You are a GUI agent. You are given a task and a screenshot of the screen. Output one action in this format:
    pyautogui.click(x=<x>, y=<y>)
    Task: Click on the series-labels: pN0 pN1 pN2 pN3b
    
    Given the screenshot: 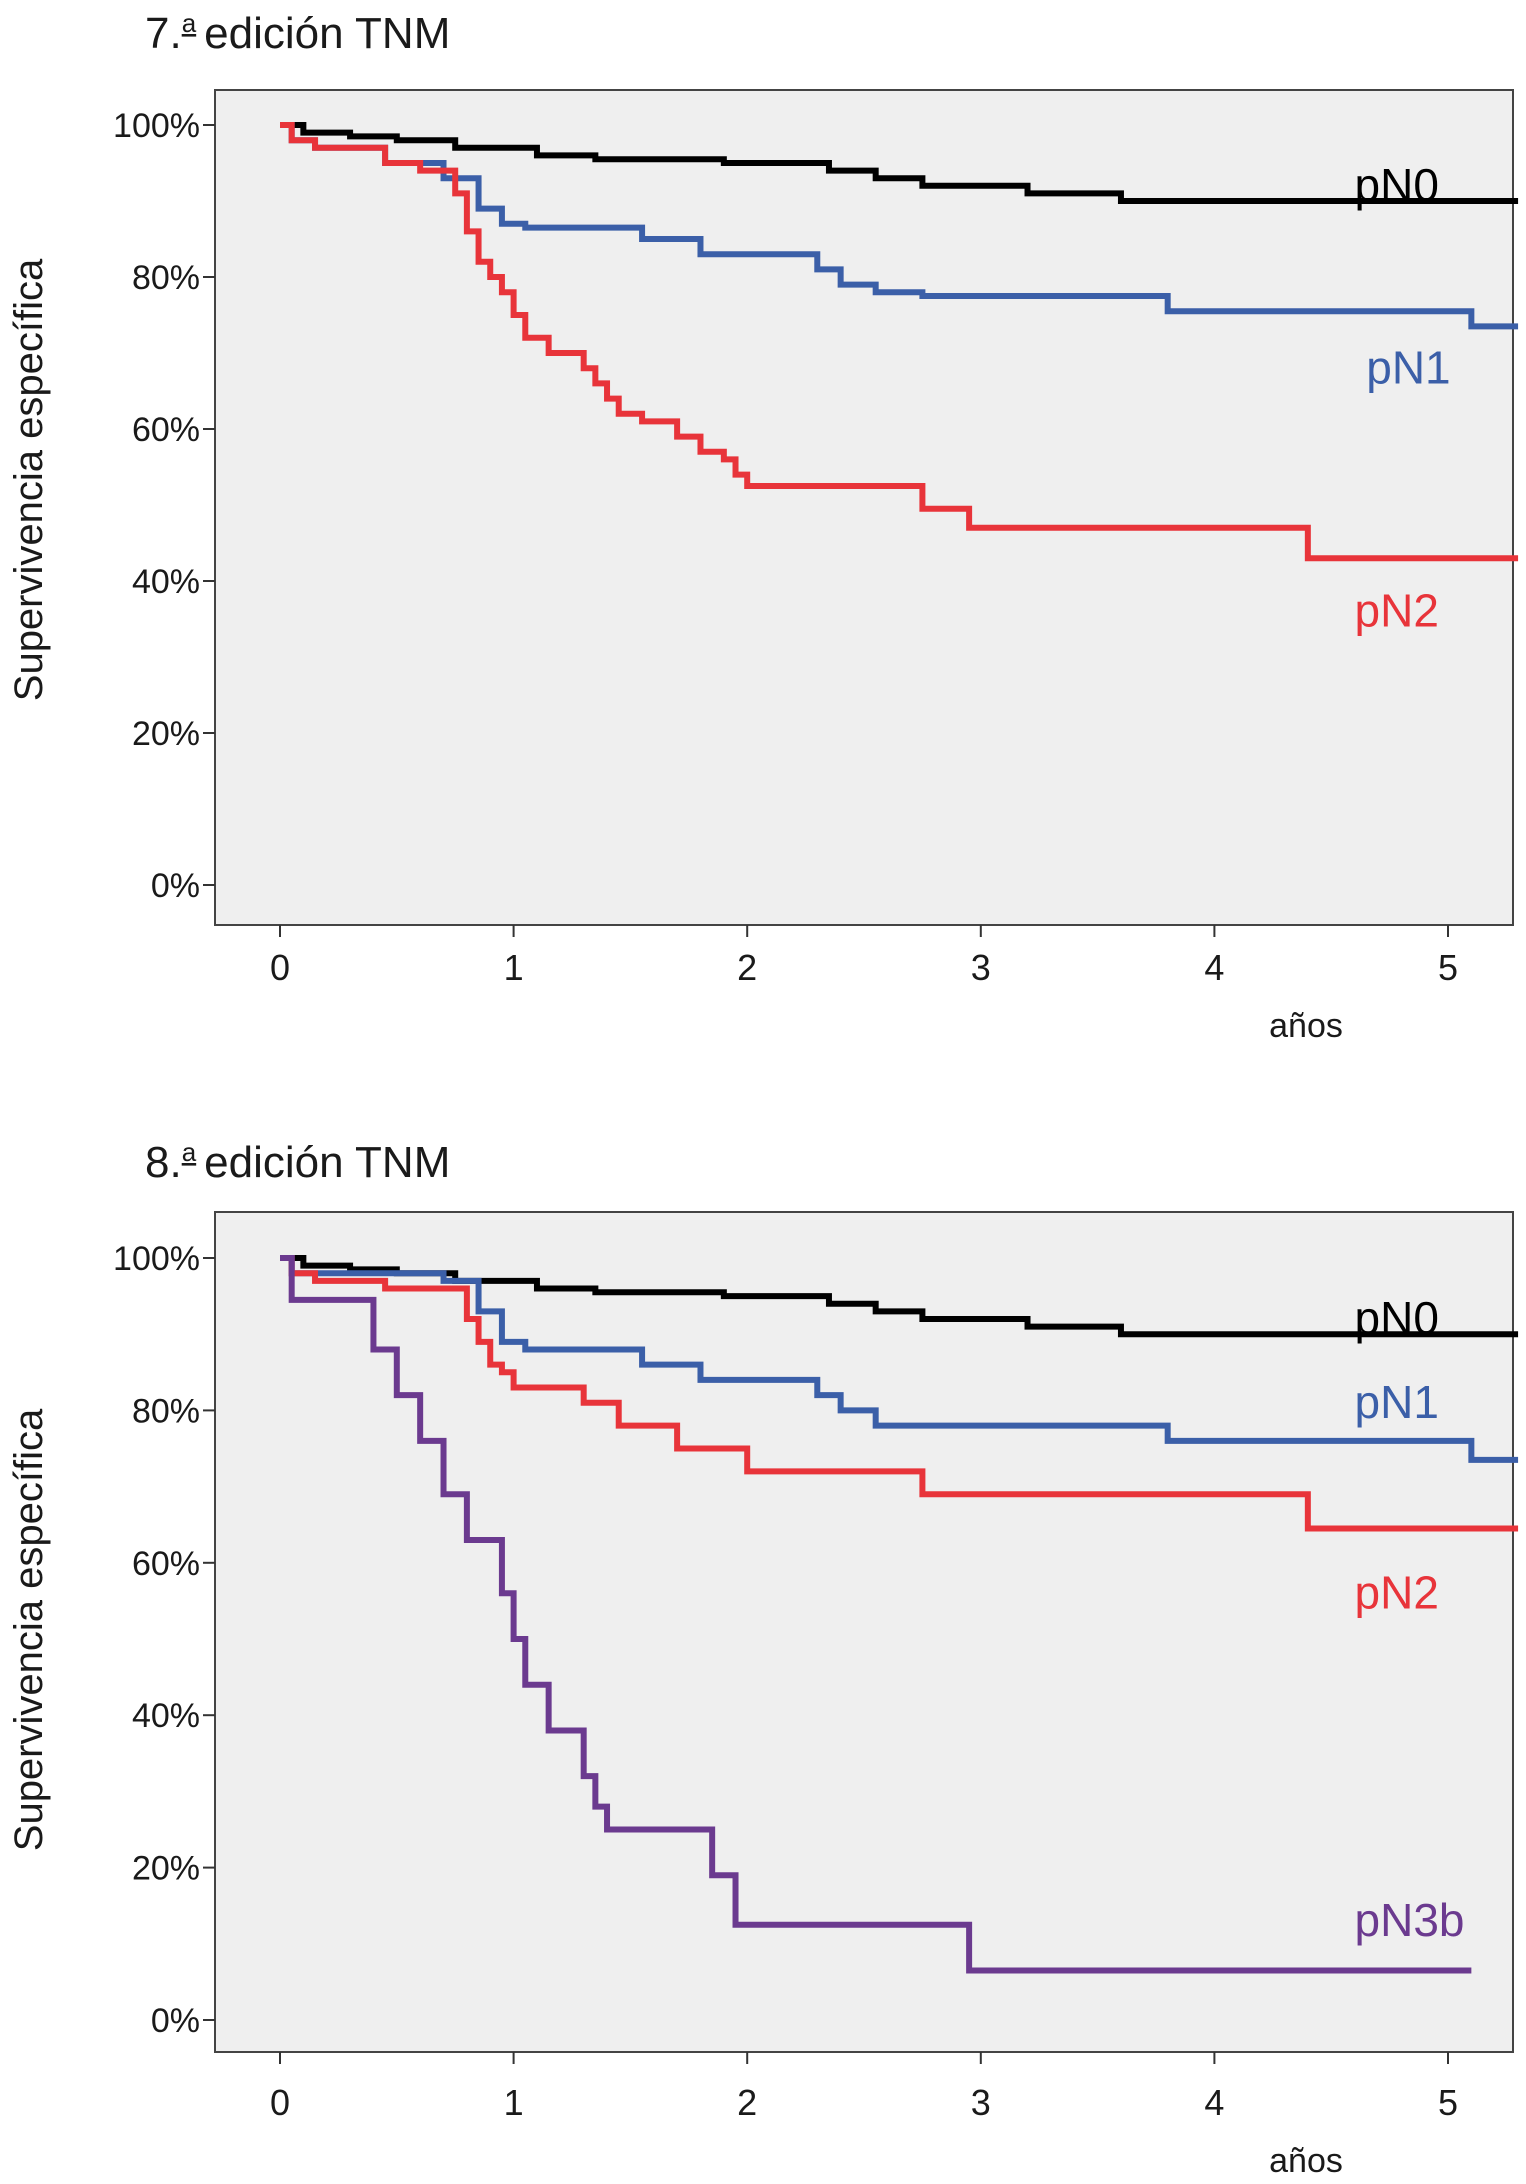 What is the action you would take?
    pyautogui.click(x=1410, y=1619)
    